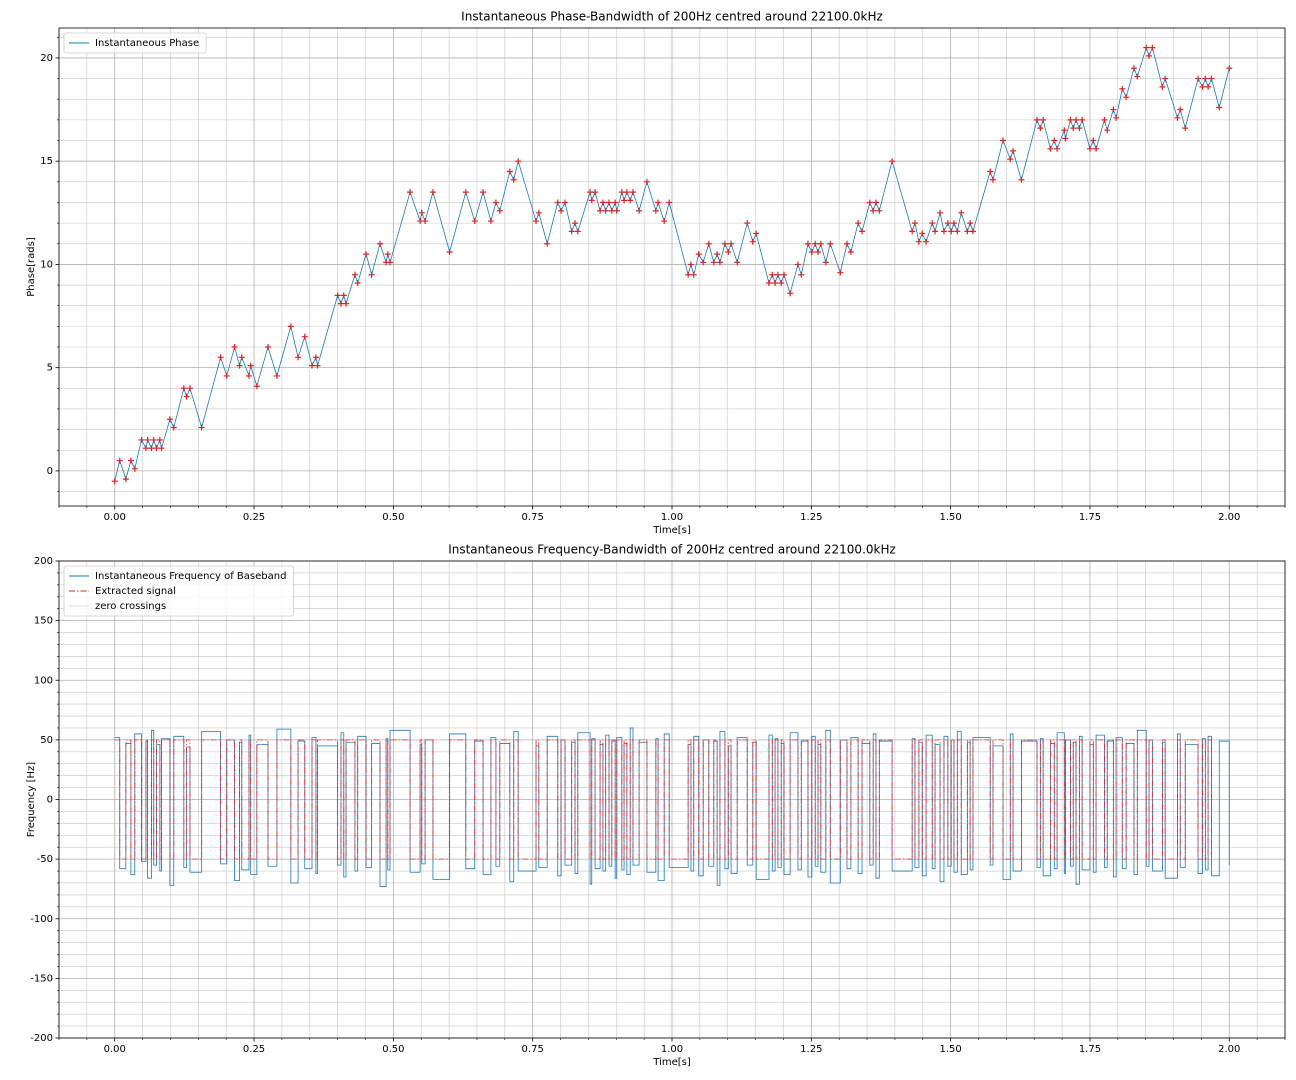 This screenshot has height=1080, width=1296. Describe the element at coordinates (393, 517) in the screenshot. I see `x-tick-label: 0.50` at that location.